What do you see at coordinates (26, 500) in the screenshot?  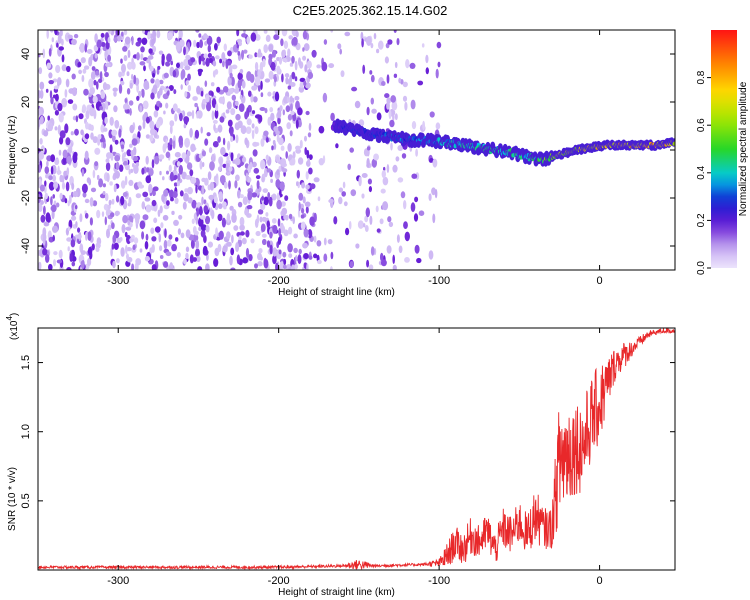 I see `snr-ytick-label: 0.5` at bounding box center [26, 500].